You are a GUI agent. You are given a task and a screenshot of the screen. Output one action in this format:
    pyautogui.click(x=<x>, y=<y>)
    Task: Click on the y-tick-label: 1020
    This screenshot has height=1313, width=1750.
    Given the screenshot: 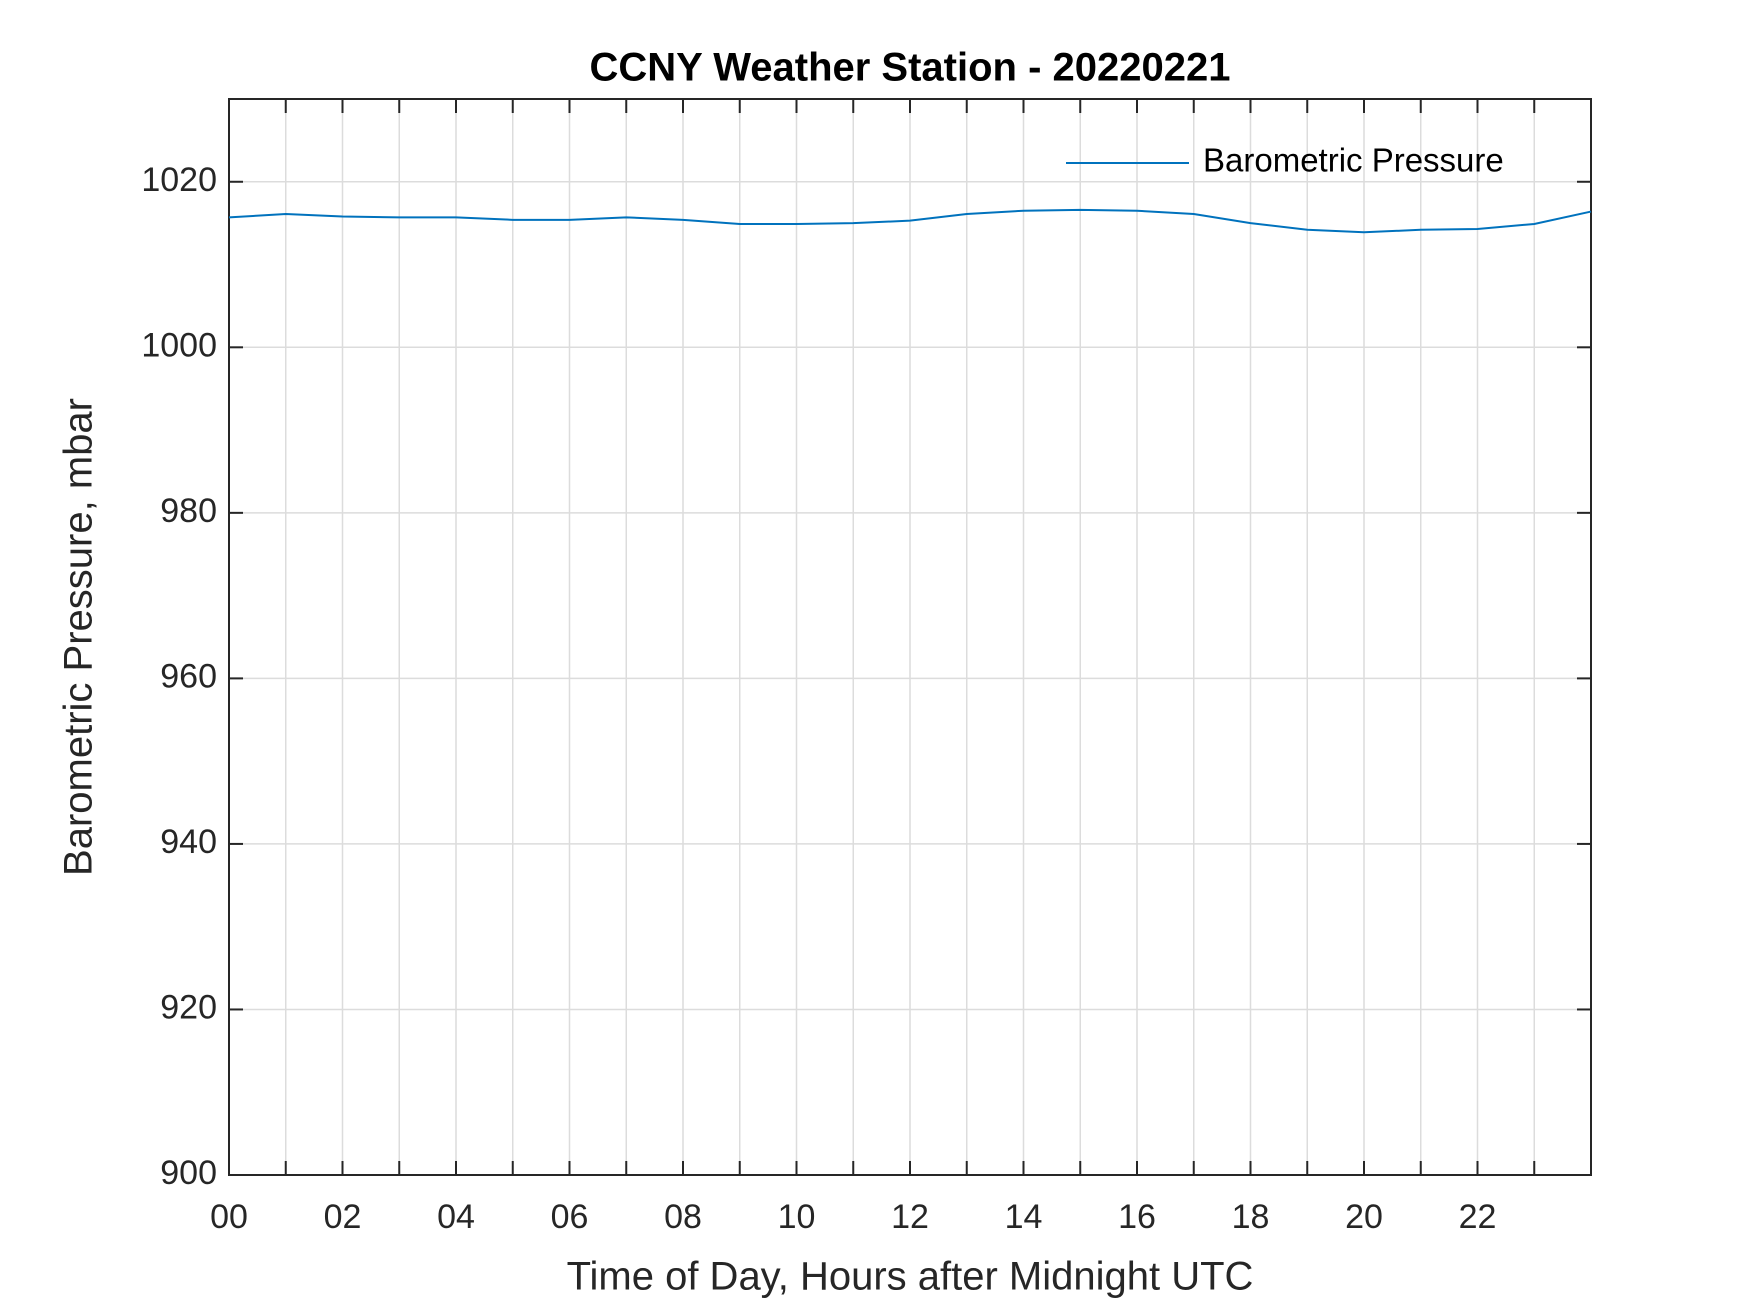 What is the action you would take?
    pyautogui.click(x=179, y=180)
    